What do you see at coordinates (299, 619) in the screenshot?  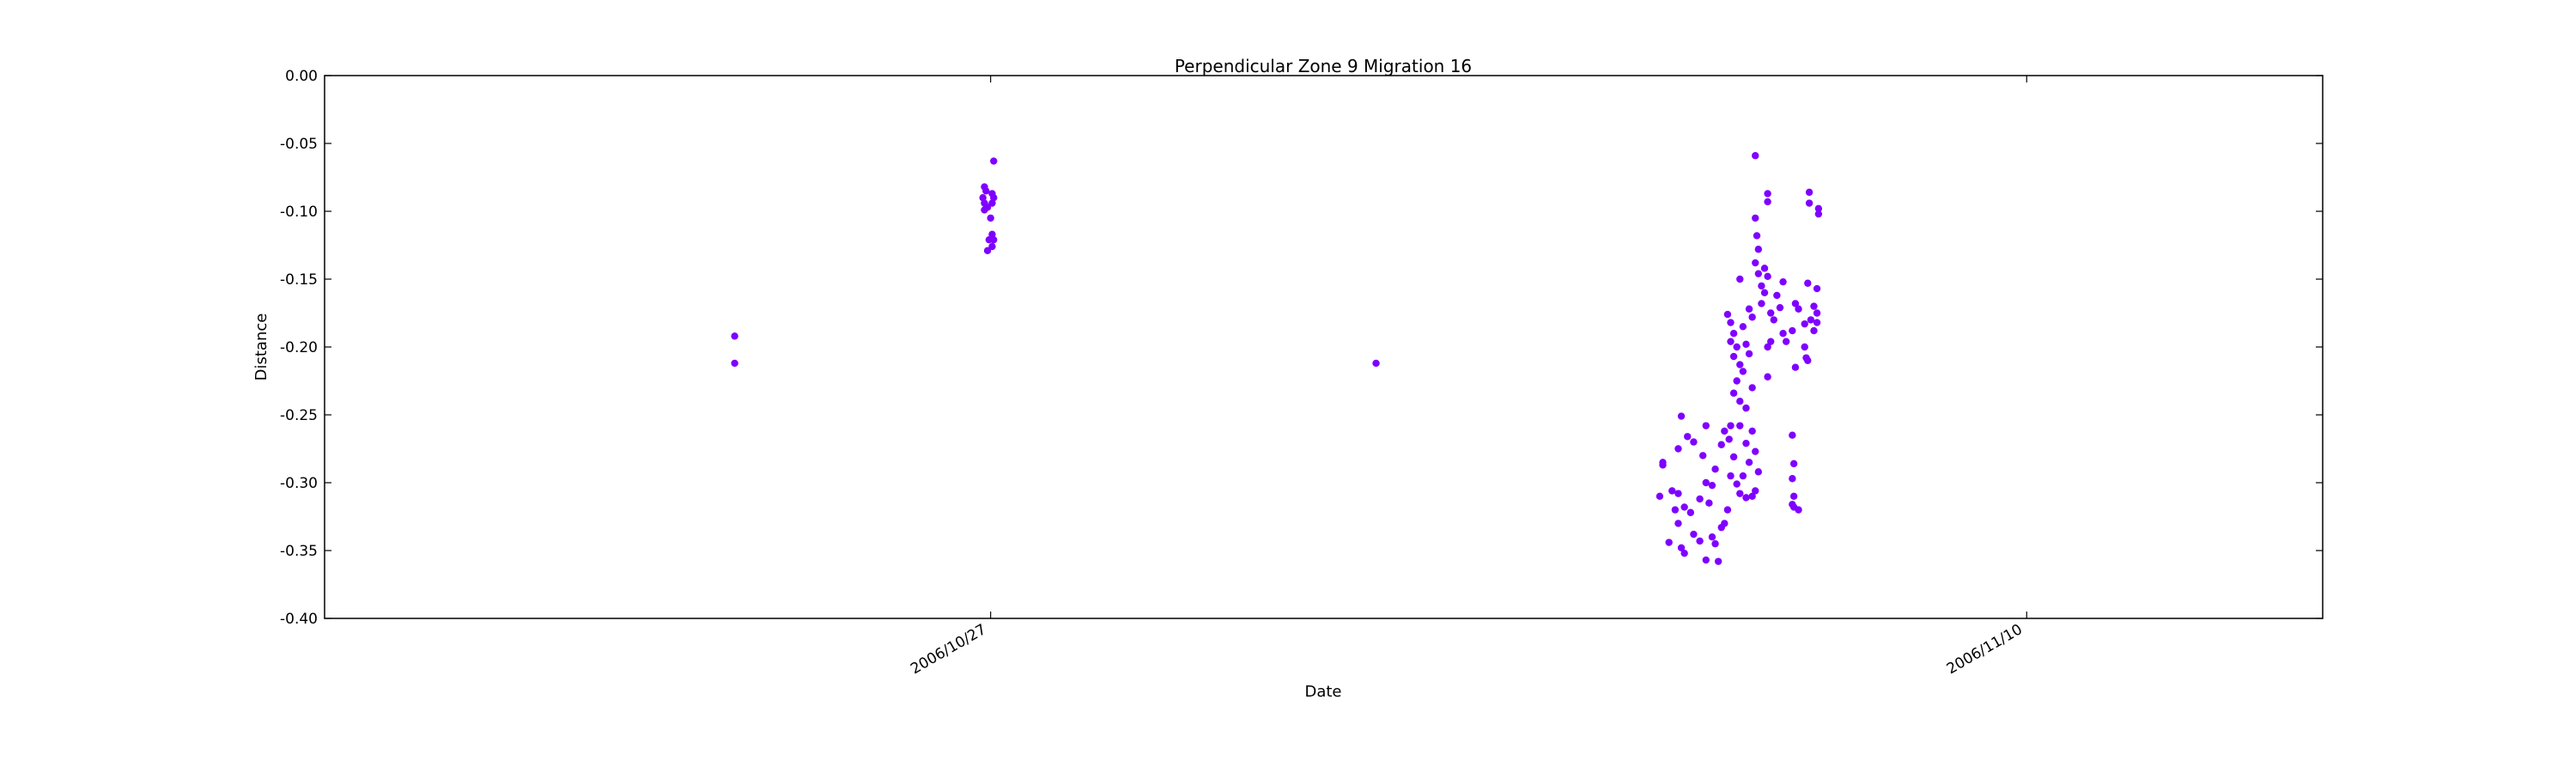 I see `y-tick-label: -0.40` at bounding box center [299, 619].